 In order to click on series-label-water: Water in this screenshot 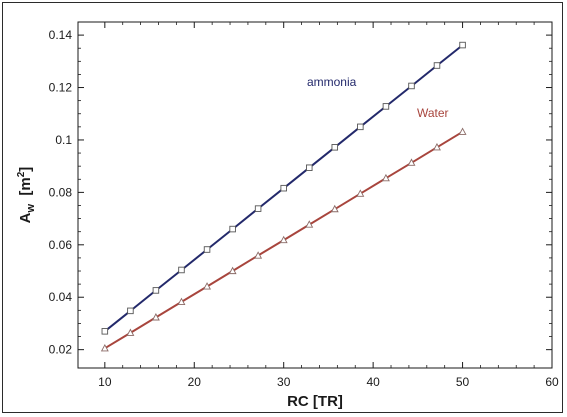, I will do `click(433, 113)`.